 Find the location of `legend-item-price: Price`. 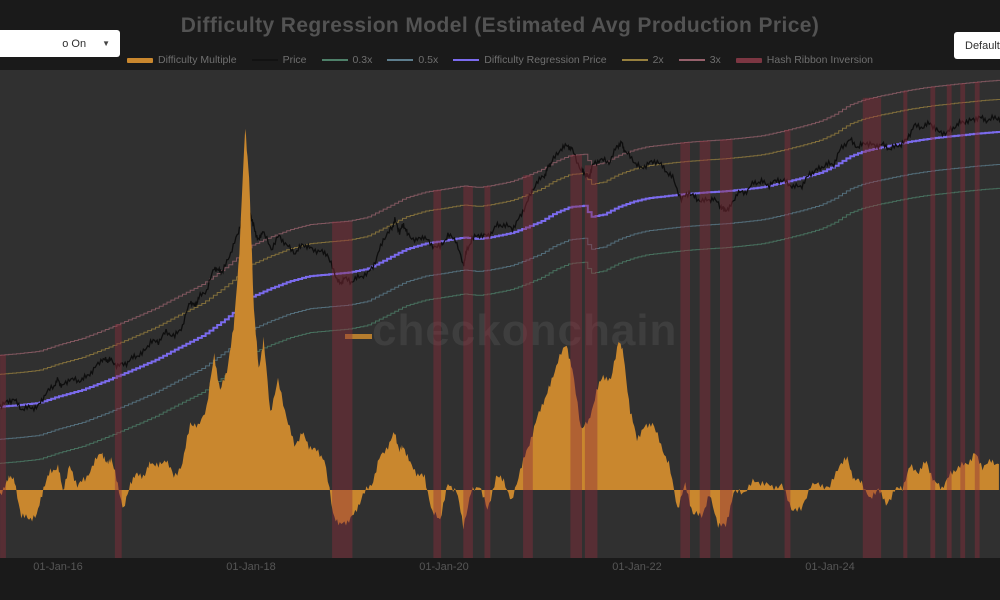

legend-item-price: Price is located at coordinates (279, 60).